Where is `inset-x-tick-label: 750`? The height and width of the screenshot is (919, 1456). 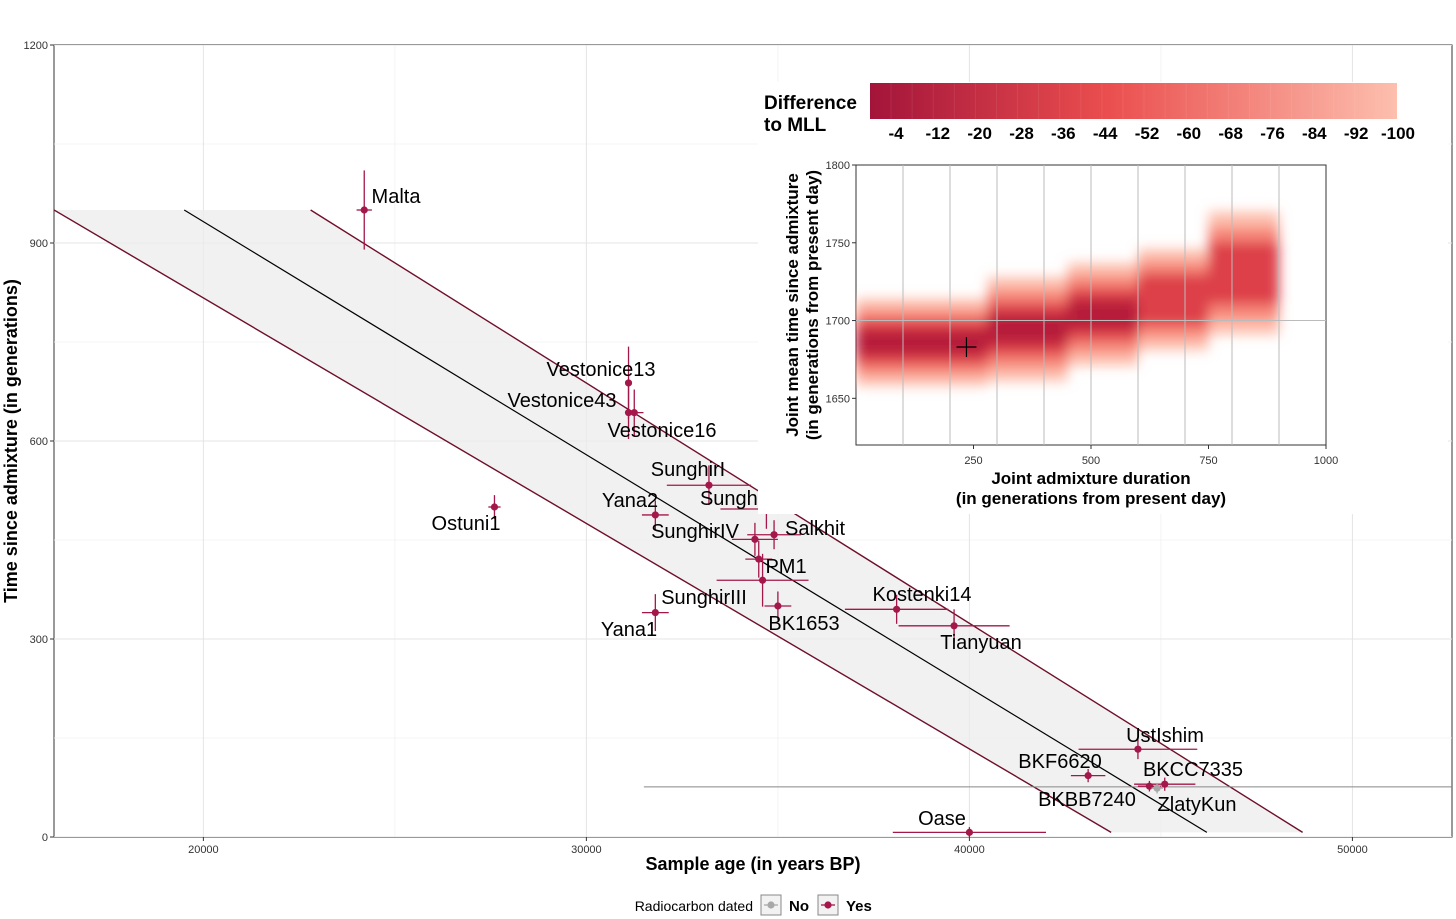 inset-x-tick-label: 750 is located at coordinates (1208, 461).